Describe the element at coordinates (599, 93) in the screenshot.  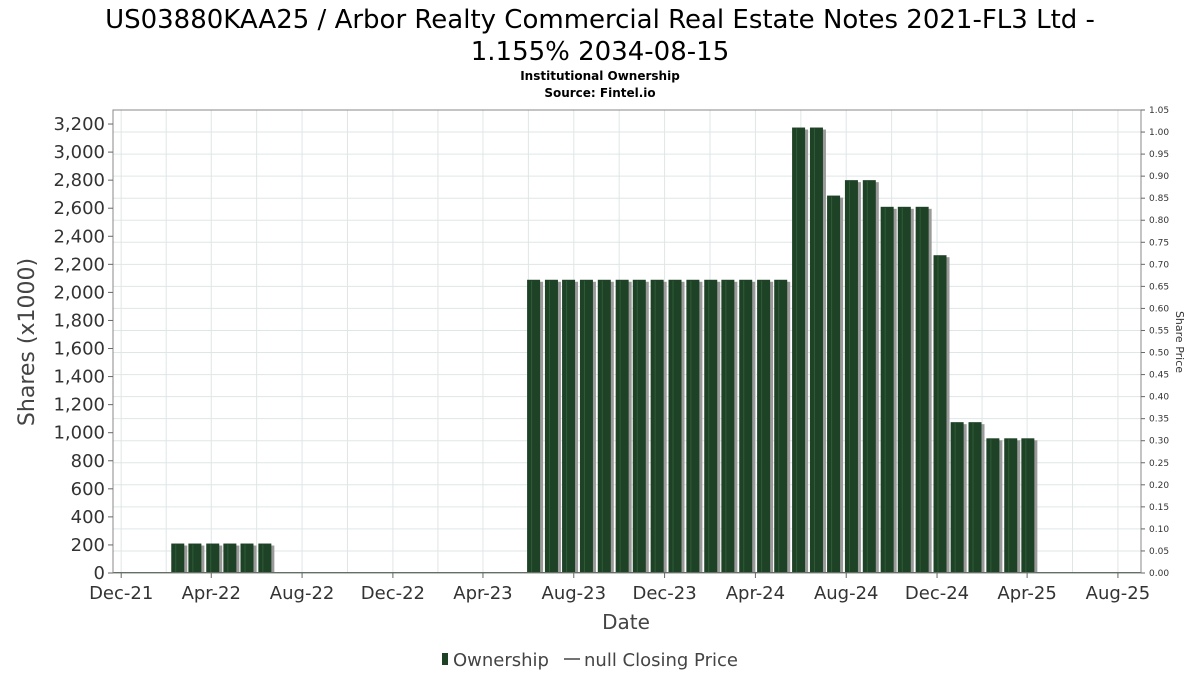
I see `chart-source: Source: Fintel.io` at that location.